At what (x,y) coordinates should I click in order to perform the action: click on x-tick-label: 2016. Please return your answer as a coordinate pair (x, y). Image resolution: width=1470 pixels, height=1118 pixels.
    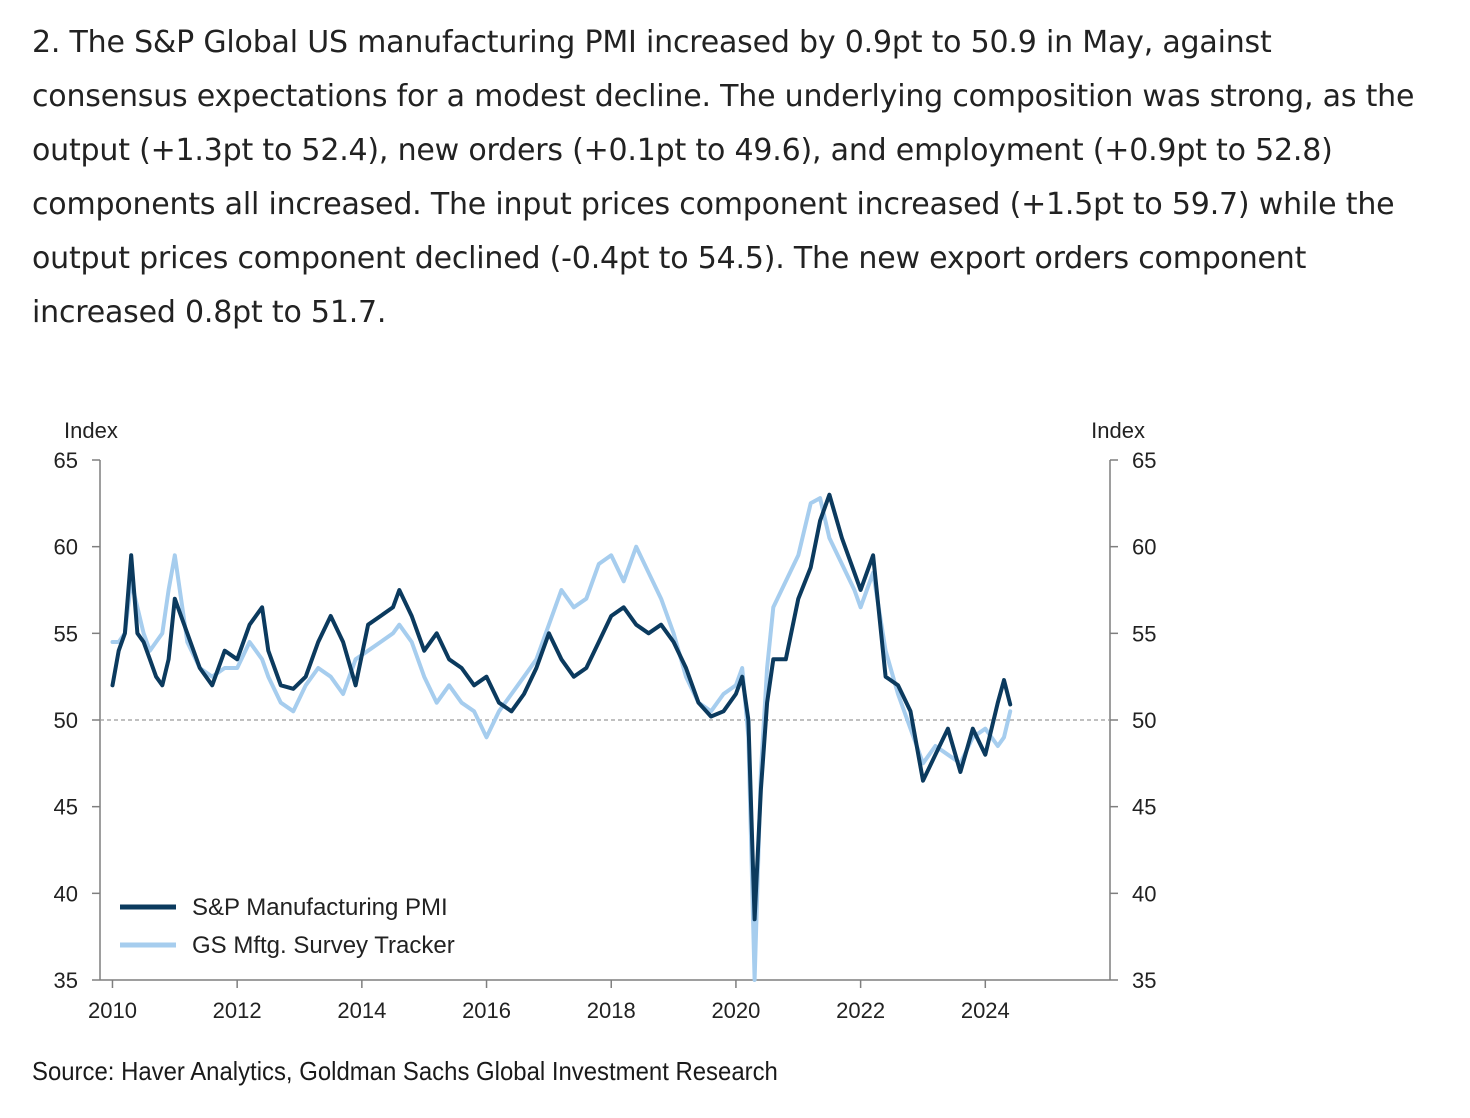
    Looking at the image, I should click on (486, 1010).